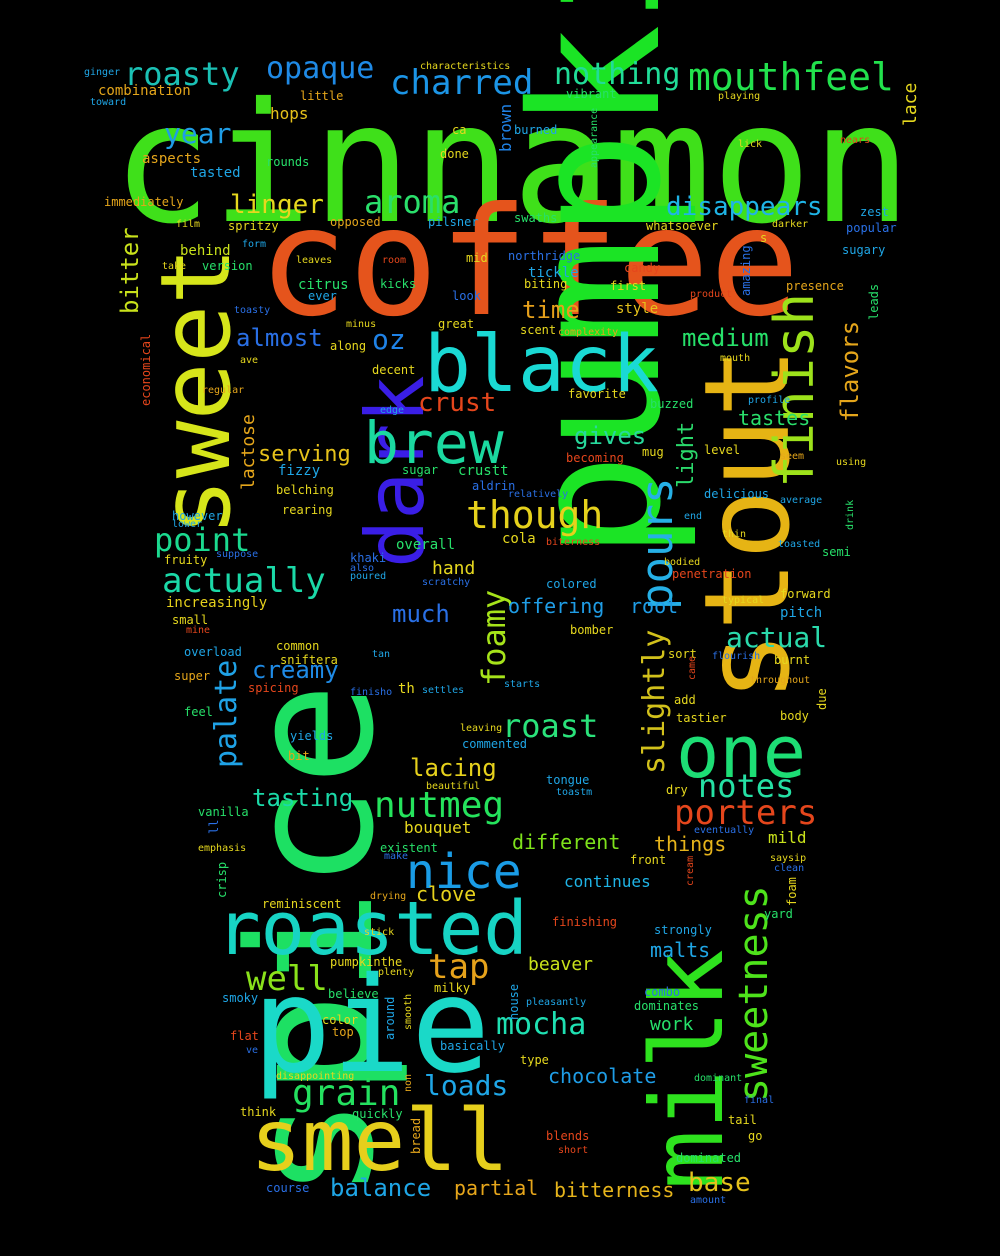 This screenshot has height=1256, width=1000. I want to click on word-smoky: smoky, so click(240, 998).